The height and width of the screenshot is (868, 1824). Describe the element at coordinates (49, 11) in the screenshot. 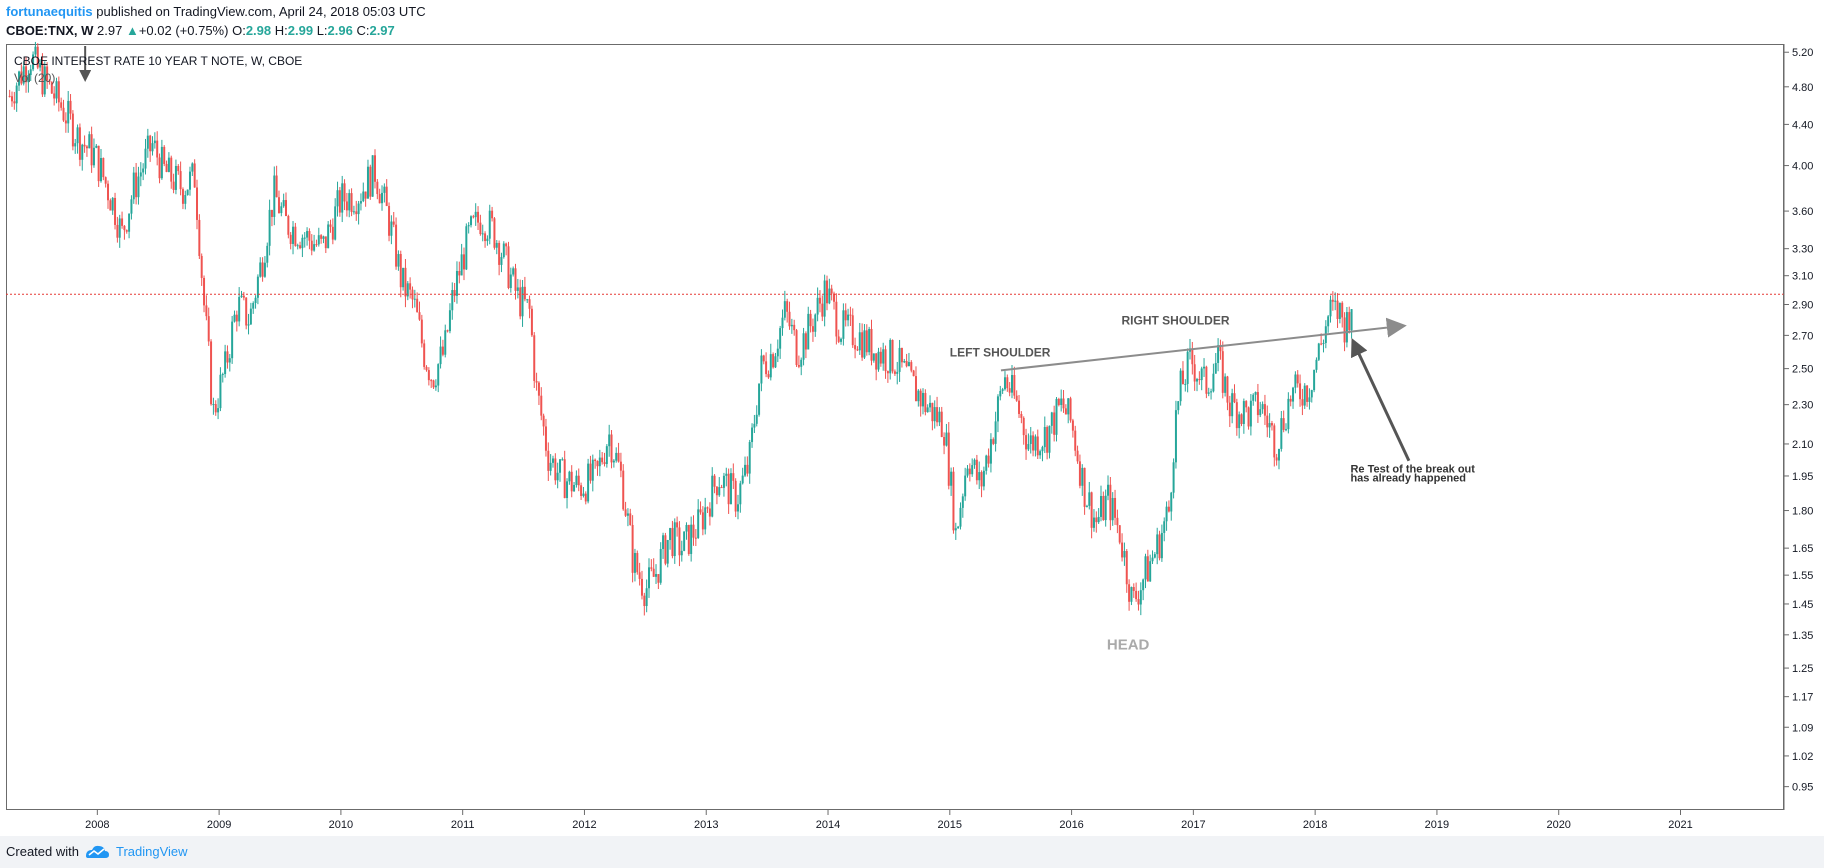

I see `author-link: fortunaequitis` at that location.